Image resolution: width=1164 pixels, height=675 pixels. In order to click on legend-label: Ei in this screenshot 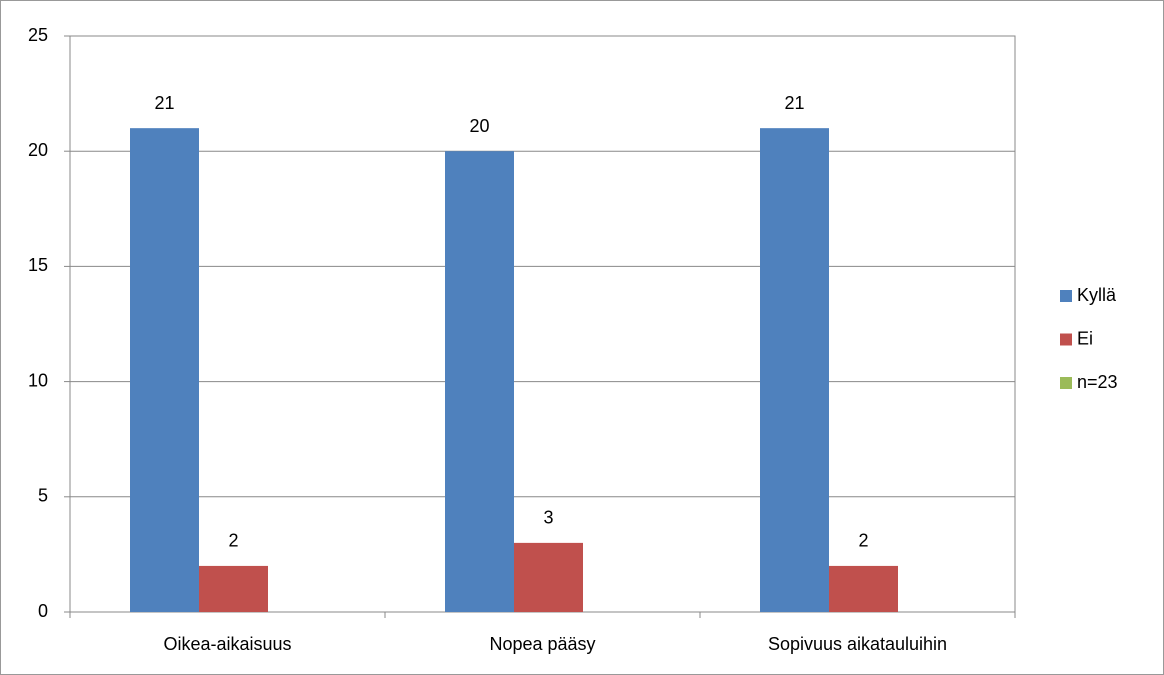, I will do `click(1085, 338)`.